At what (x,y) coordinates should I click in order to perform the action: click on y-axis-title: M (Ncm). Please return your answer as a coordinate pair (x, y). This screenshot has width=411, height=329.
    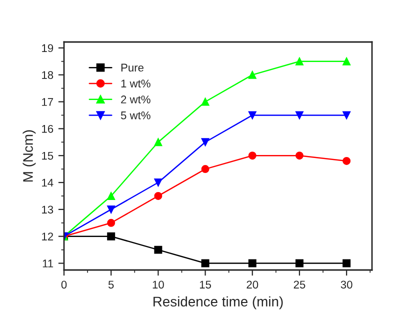
    Looking at the image, I should click on (29, 156).